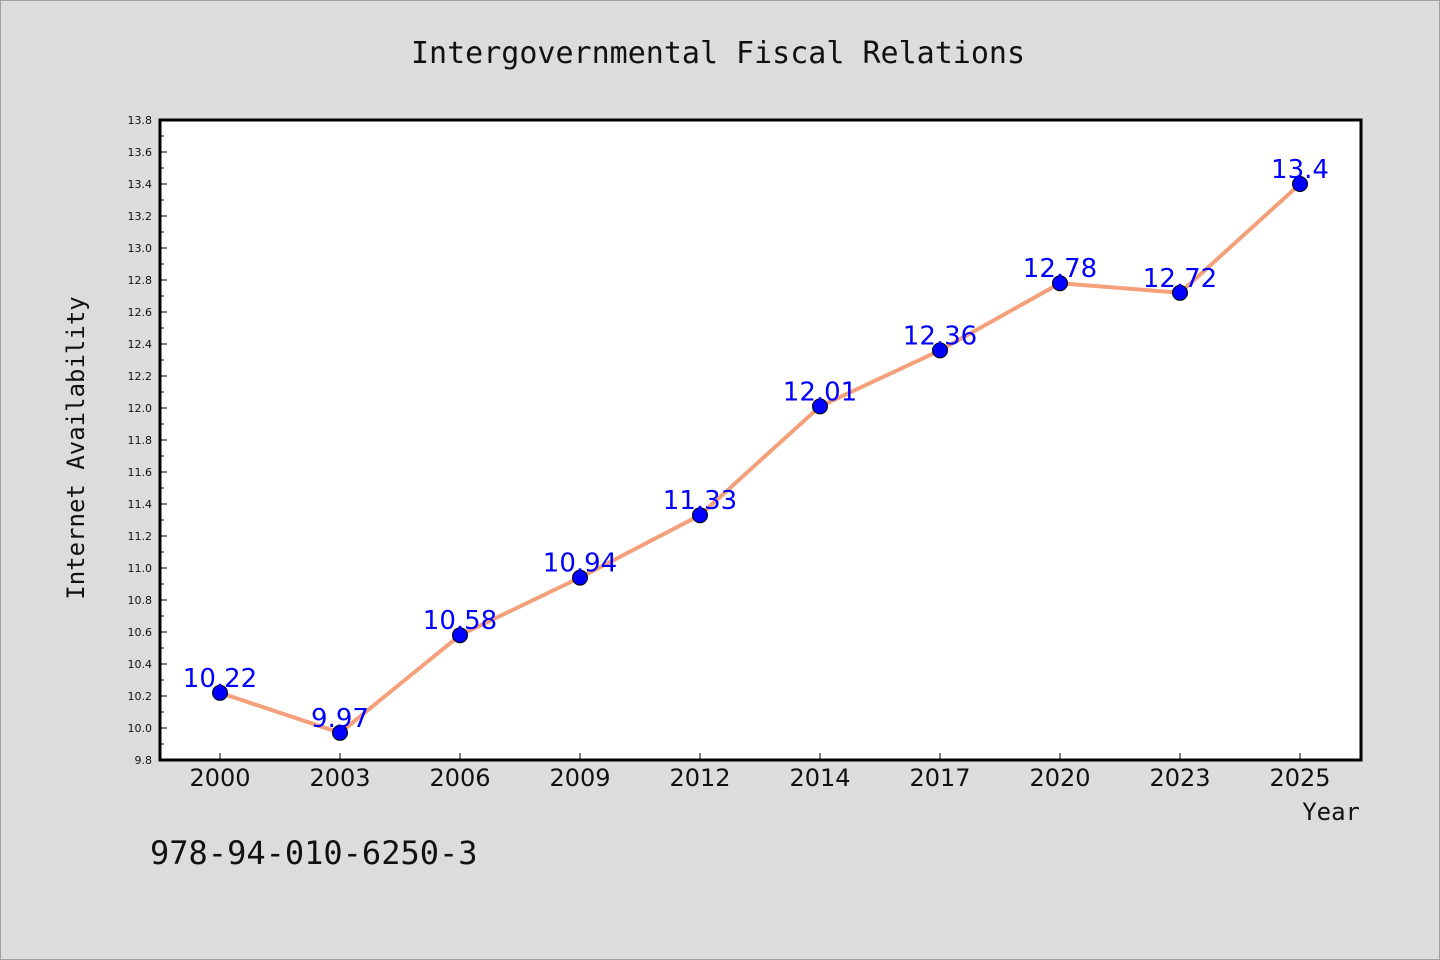 The image size is (1440, 960). Describe the element at coordinates (144, 760) in the screenshot. I see `y-tick-label: 9.8` at that location.